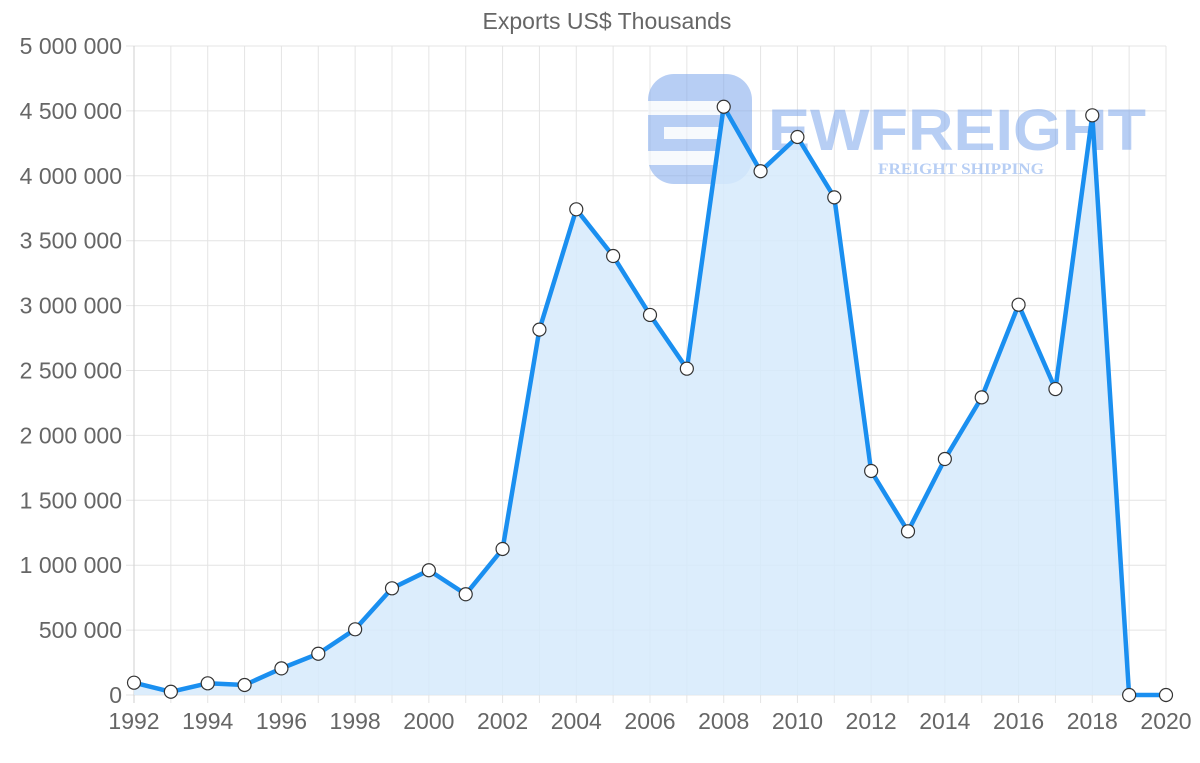 Image resolution: width=1200 pixels, height=763 pixels. I want to click on x-tick-label: 1996, so click(281, 721).